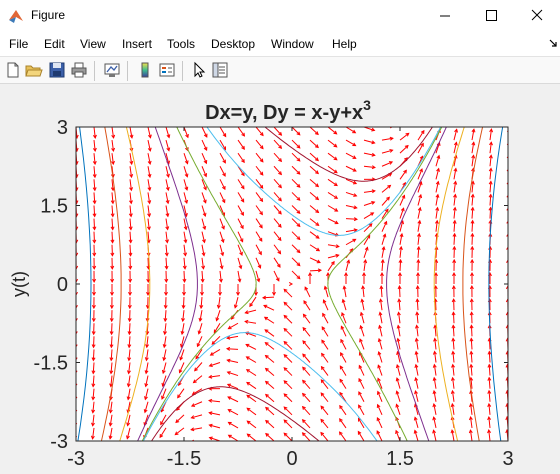 The image size is (560, 474). I want to click on print-icon, so click(79, 70).